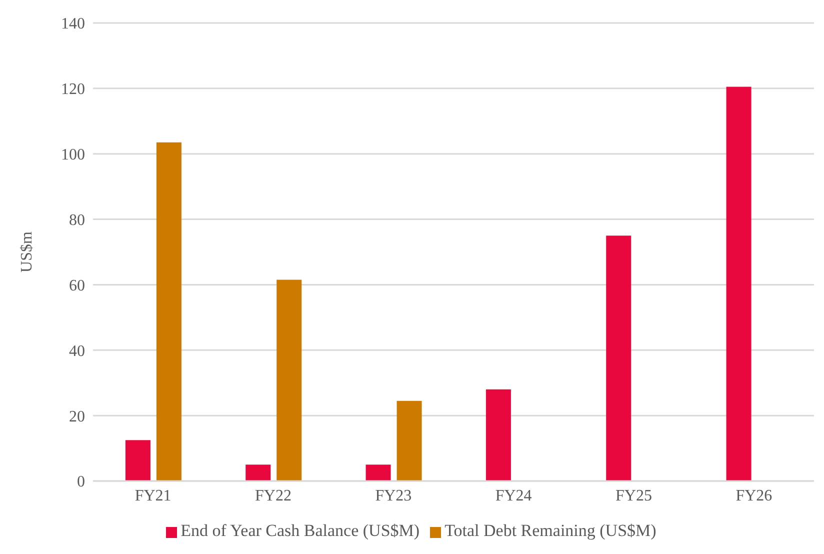 This screenshot has height=554, width=824. Describe the element at coordinates (300, 530) in the screenshot. I see `legend-label: End of Year Cash Balance (US$M)` at that location.